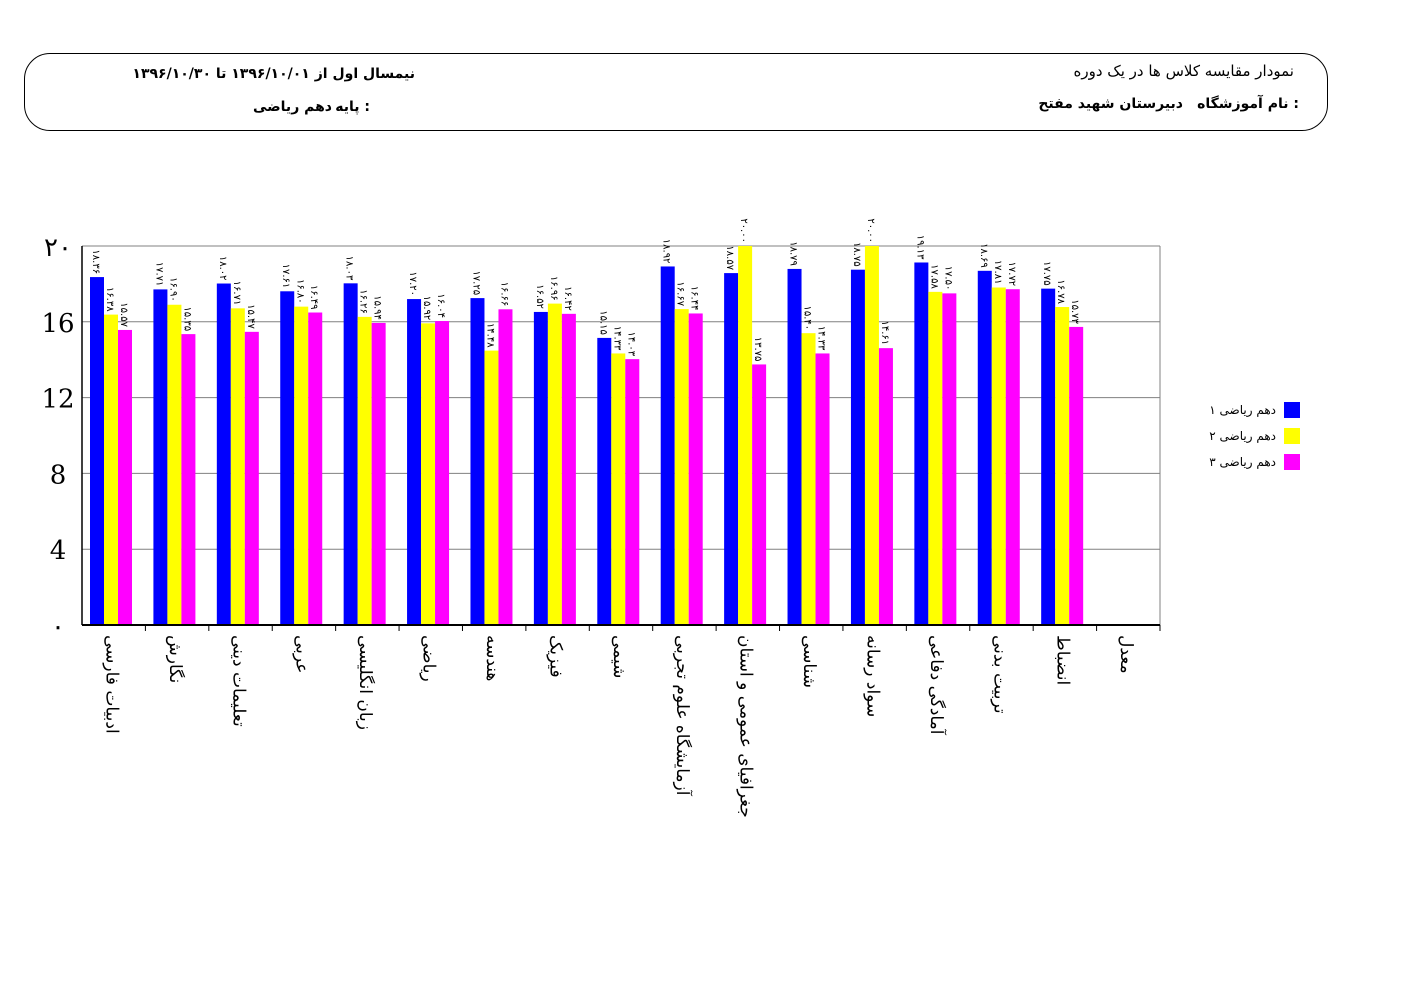 Image resolution: width=1403 pixels, height=992 pixels. What do you see at coordinates (363, 301) in the screenshot?
I see `data-label: ۱۶.۲۶` at bounding box center [363, 301].